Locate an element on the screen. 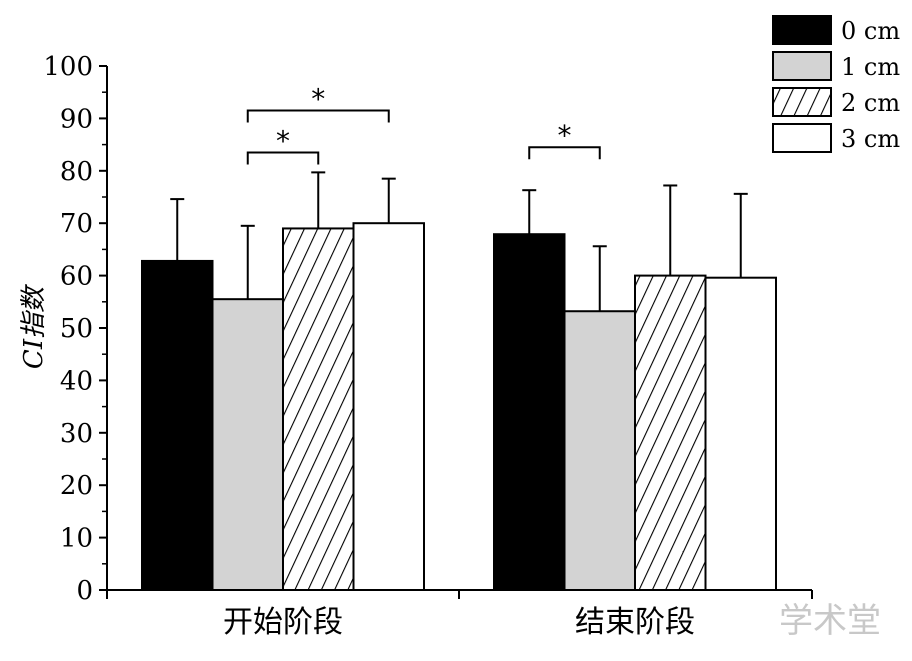 This screenshot has width=912, height=661. x-tick-label: 结束阶段 is located at coordinates (635, 622).